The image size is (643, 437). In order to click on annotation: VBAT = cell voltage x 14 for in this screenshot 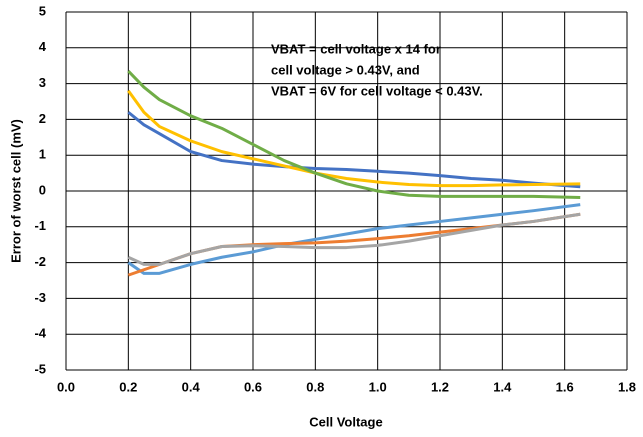, I will do `click(356, 48)`.